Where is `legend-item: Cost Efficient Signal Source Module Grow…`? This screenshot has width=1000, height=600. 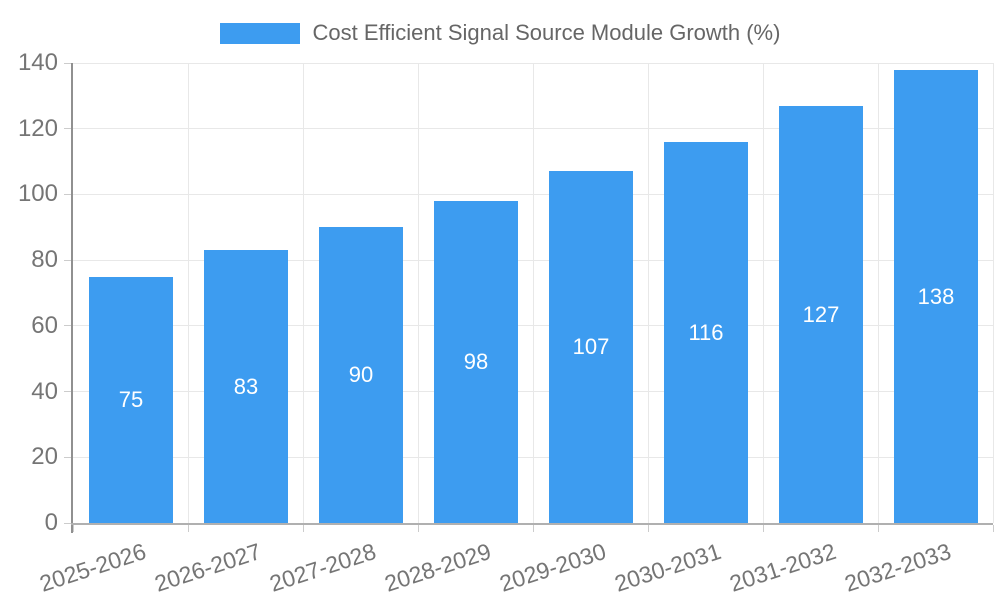 legend-item: Cost Efficient Signal Source Module Grow… is located at coordinates (500, 33).